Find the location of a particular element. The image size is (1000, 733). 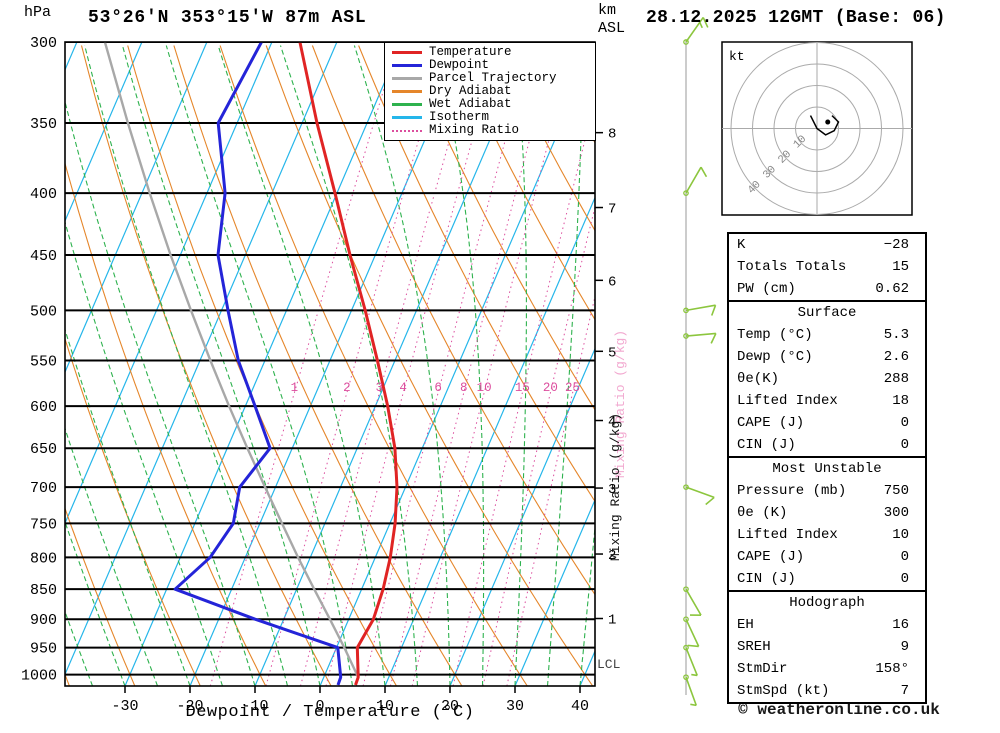

panel-row-label: Lifted Index is located at coordinates (787, 401).